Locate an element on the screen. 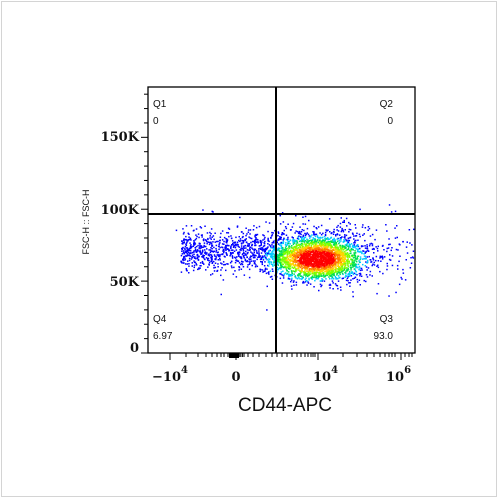 Image resolution: width=500 pixels, height=500 pixels. quadrant-q4-name: Q4 is located at coordinates (160, 319).